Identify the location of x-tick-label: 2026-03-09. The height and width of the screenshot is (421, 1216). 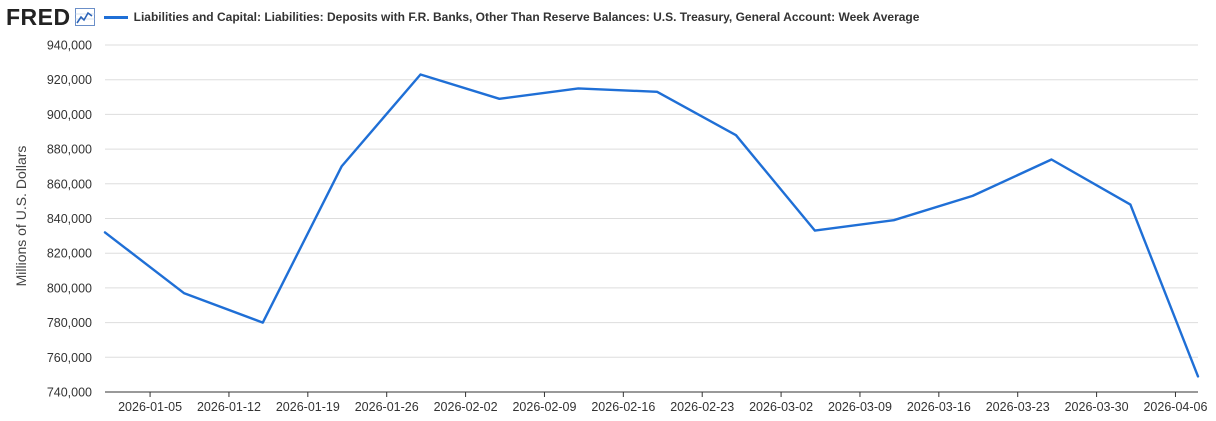
(860, 407).